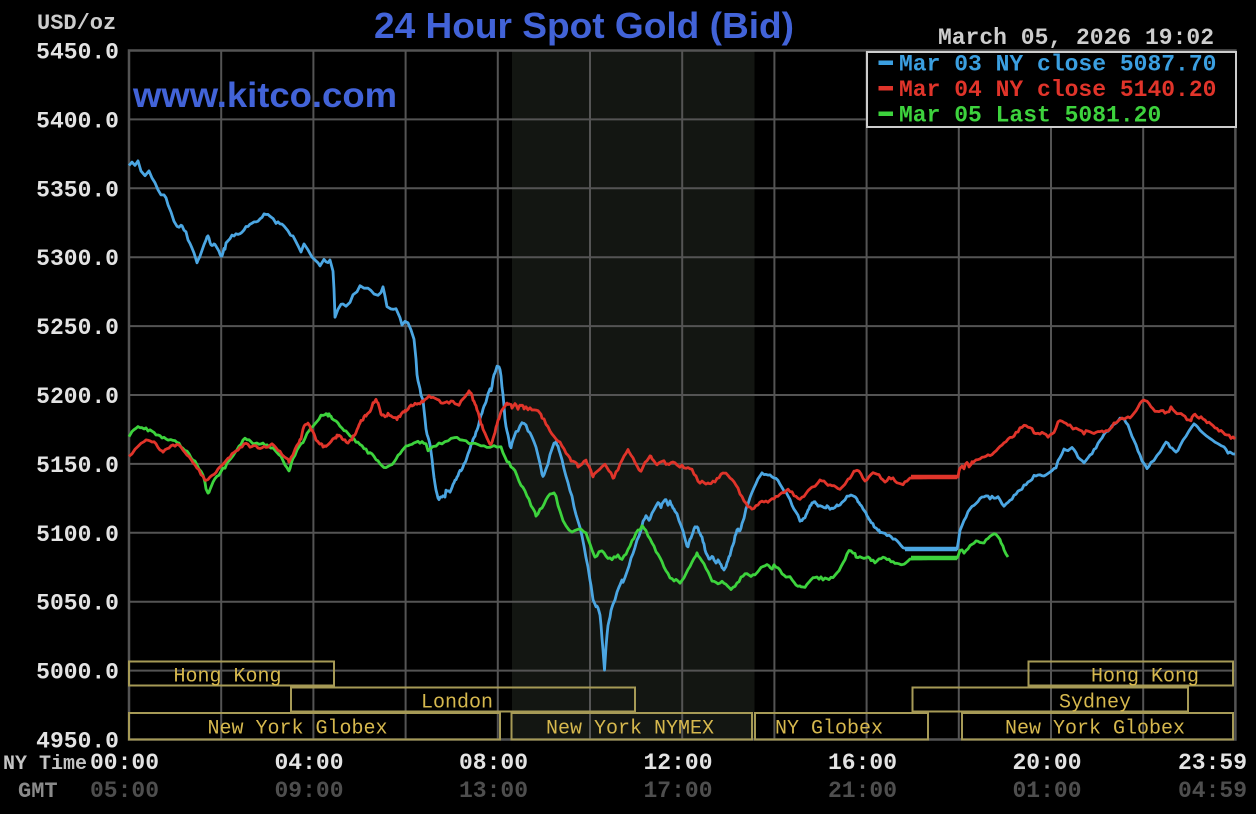 The height and width of the screenshot is (814, 1256). I want to click on svg-text: Mar 05 Last 5081.20, so click(1030, 116).